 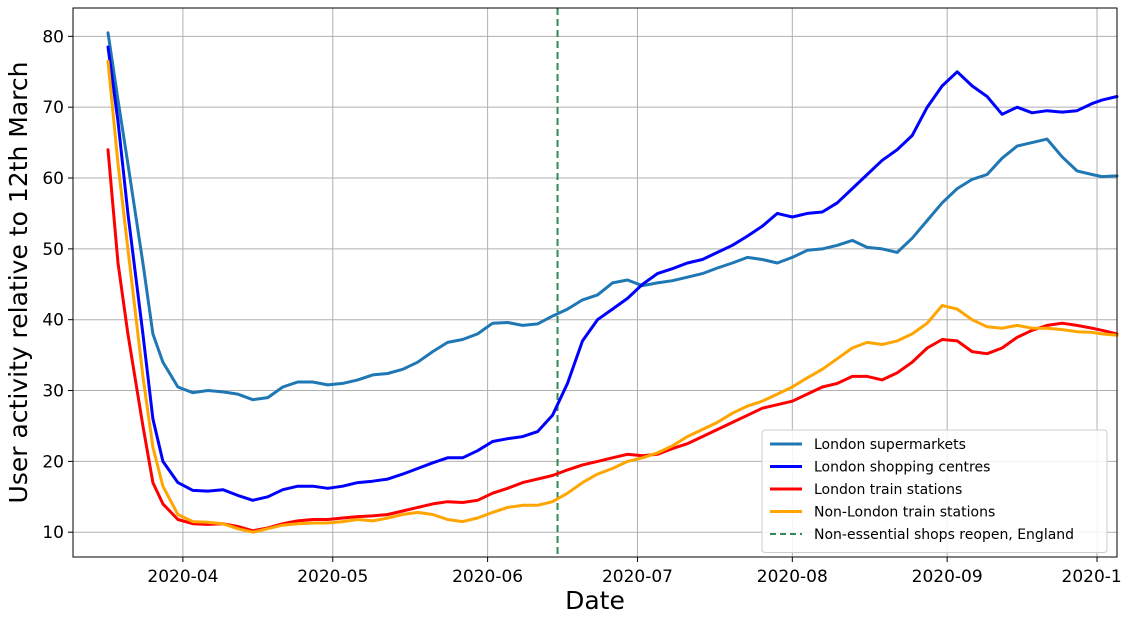 What do you see at coordinates (944, 535) in the screenshot?
I see `legend-label: Non-essential shops reopen, England` at bounding box center [944, 535].